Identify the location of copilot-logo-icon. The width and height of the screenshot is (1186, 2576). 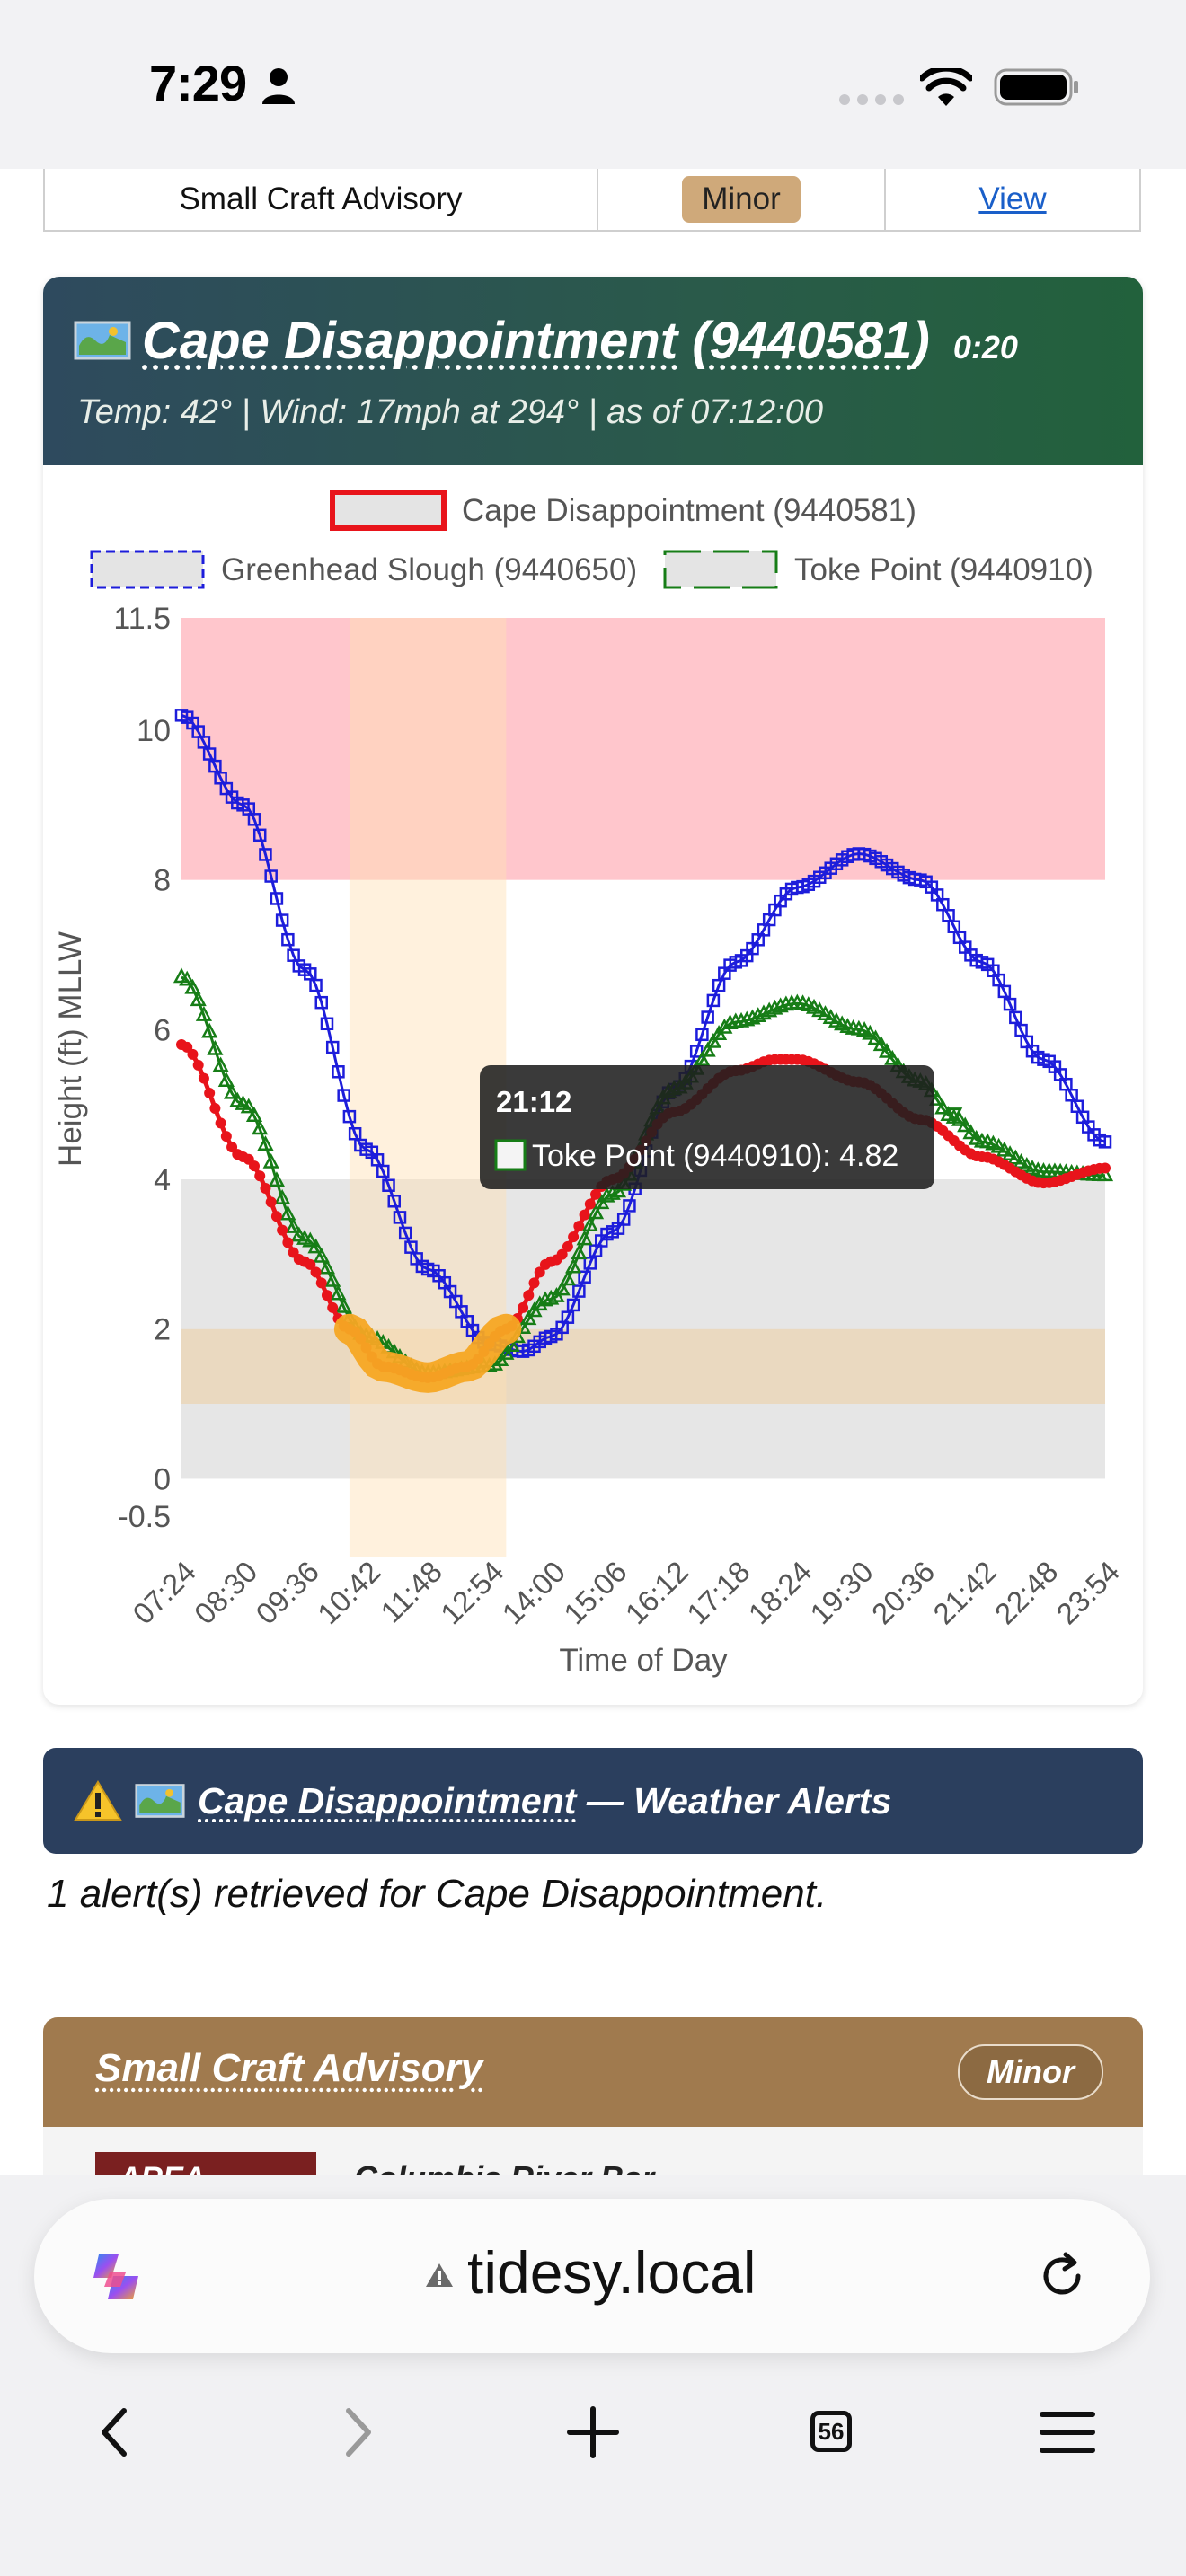
(116, 2277).